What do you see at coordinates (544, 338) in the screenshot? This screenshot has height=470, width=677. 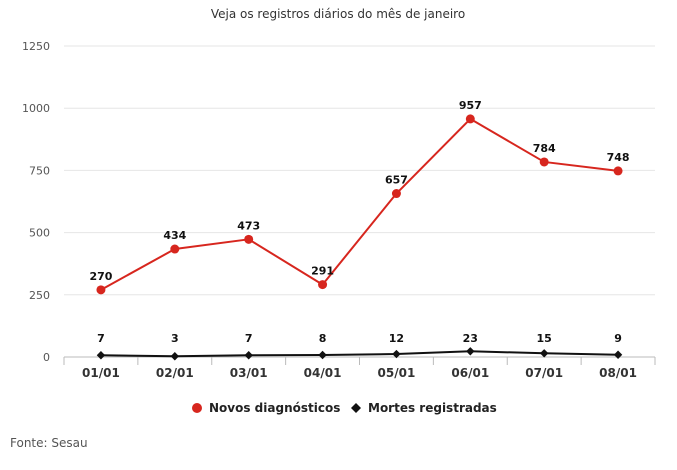 I see `data-label: 15` at bounding box center [544, 338].